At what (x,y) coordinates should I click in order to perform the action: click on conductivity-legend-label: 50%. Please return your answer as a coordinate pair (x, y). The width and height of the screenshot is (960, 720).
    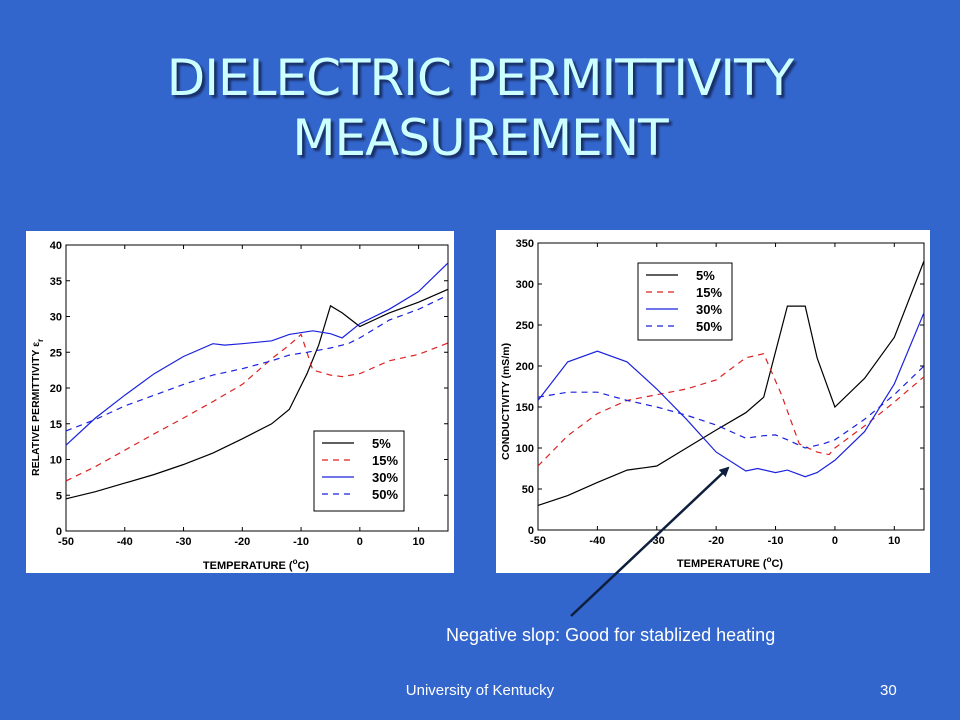
    Looking at the image, I should click on (709, 326).